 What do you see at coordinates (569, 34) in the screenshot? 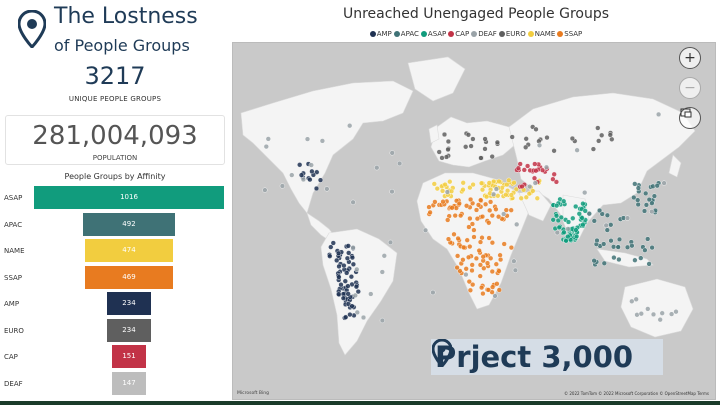
I see `legend-item-ssap: SSAP` at bounding box center [569, 34].